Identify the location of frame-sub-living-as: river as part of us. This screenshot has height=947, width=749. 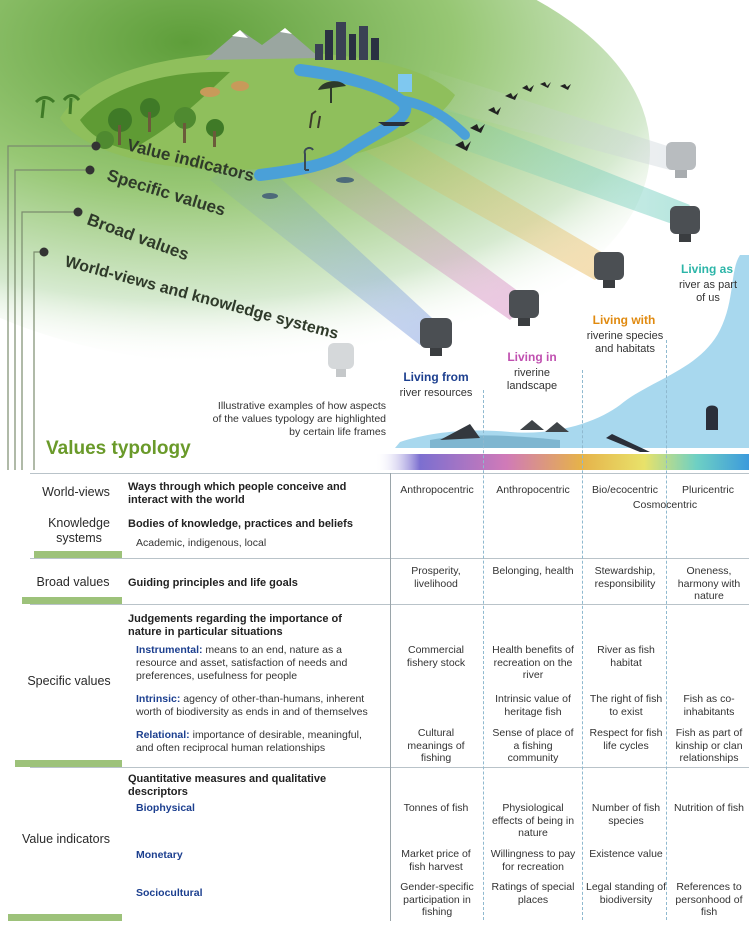
(708, 291).